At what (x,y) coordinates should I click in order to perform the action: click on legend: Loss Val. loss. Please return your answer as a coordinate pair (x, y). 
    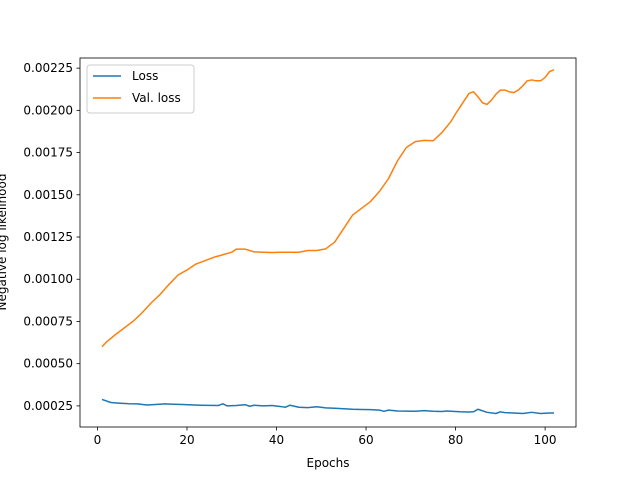
    Looking at the image, I should click on (140, 89).